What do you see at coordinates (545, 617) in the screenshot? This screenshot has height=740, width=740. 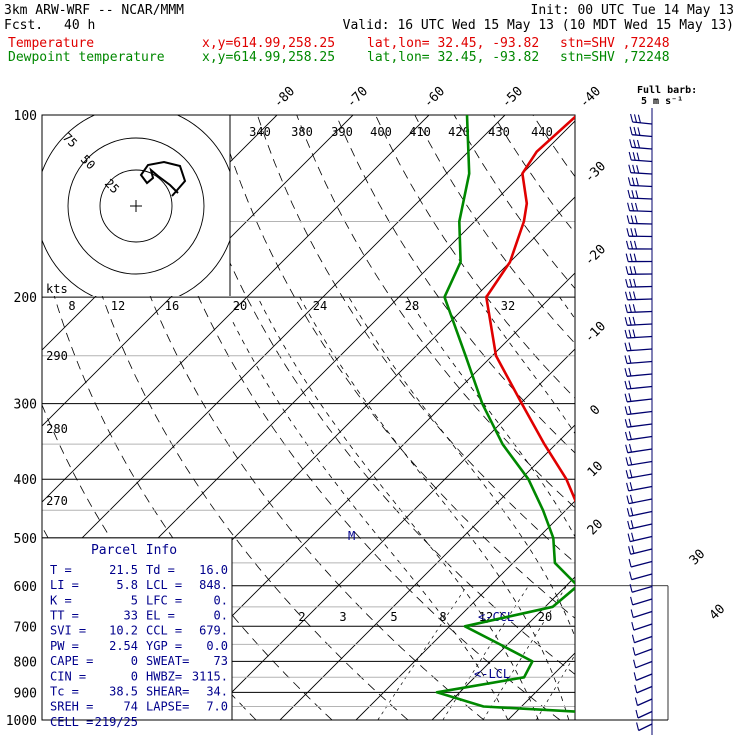 I see `mixing-ratio-label: 20` at bounding box center [545, 617].